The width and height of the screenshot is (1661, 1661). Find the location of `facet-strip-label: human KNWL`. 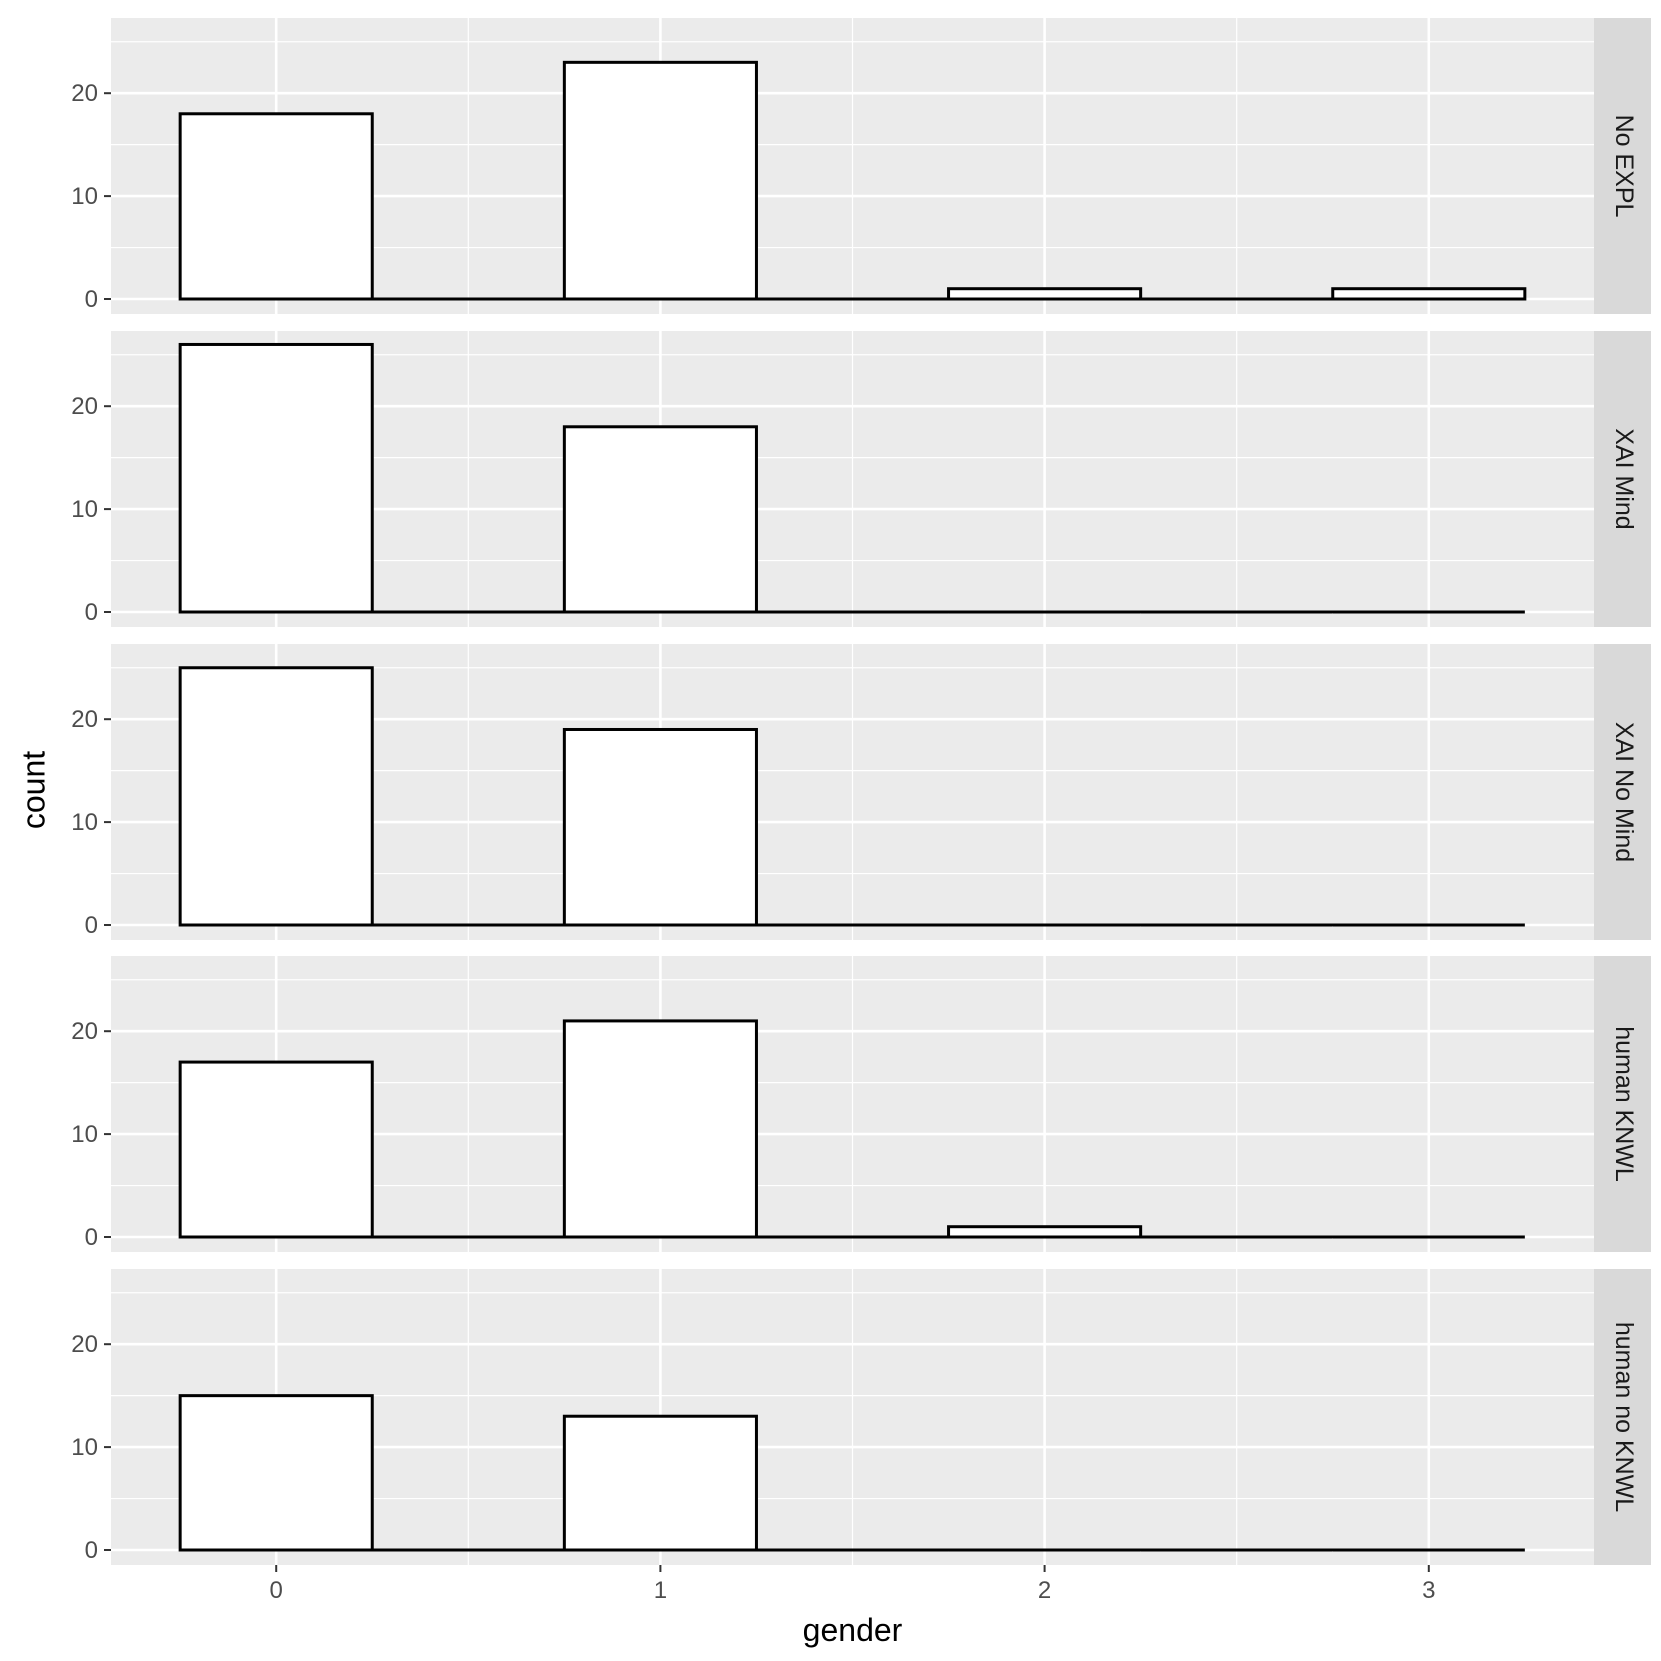

facet-strip-label: human KNWL is located at coordinates (1624, 1104).